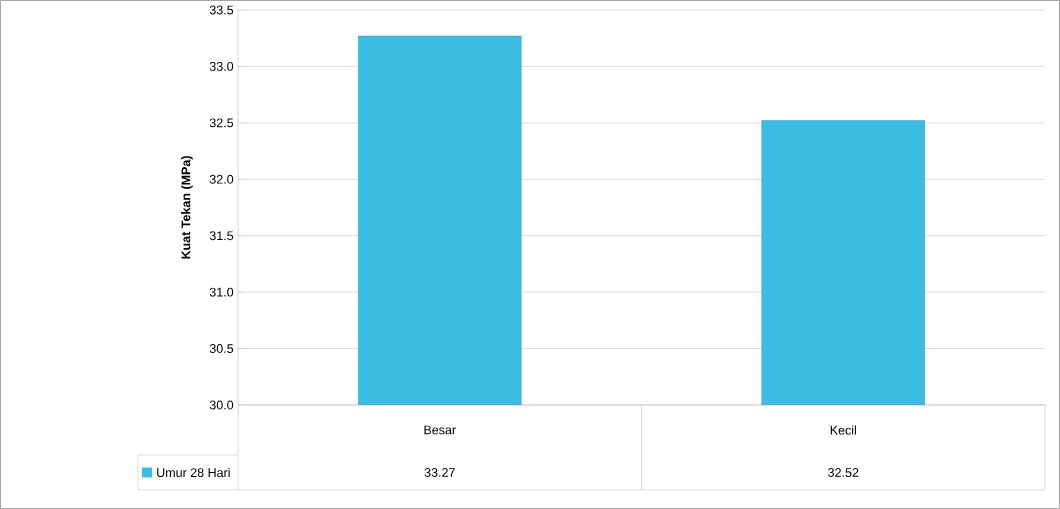 Image resolution: width=1060 pixels, height=509 pixels. What do you see at coordinates (193, 472) in the screenshot?
I see `legend-label: Umur 28 Hari` at bounding box center [193, 472].